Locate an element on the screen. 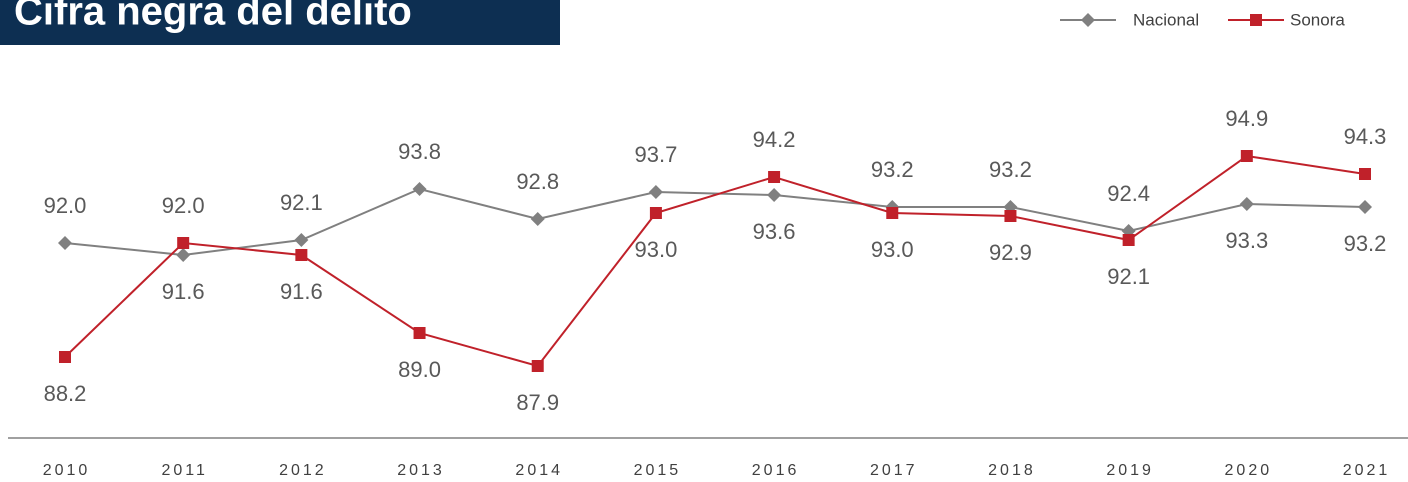  data-label: 92.8 is located at coordinates (537, 181).